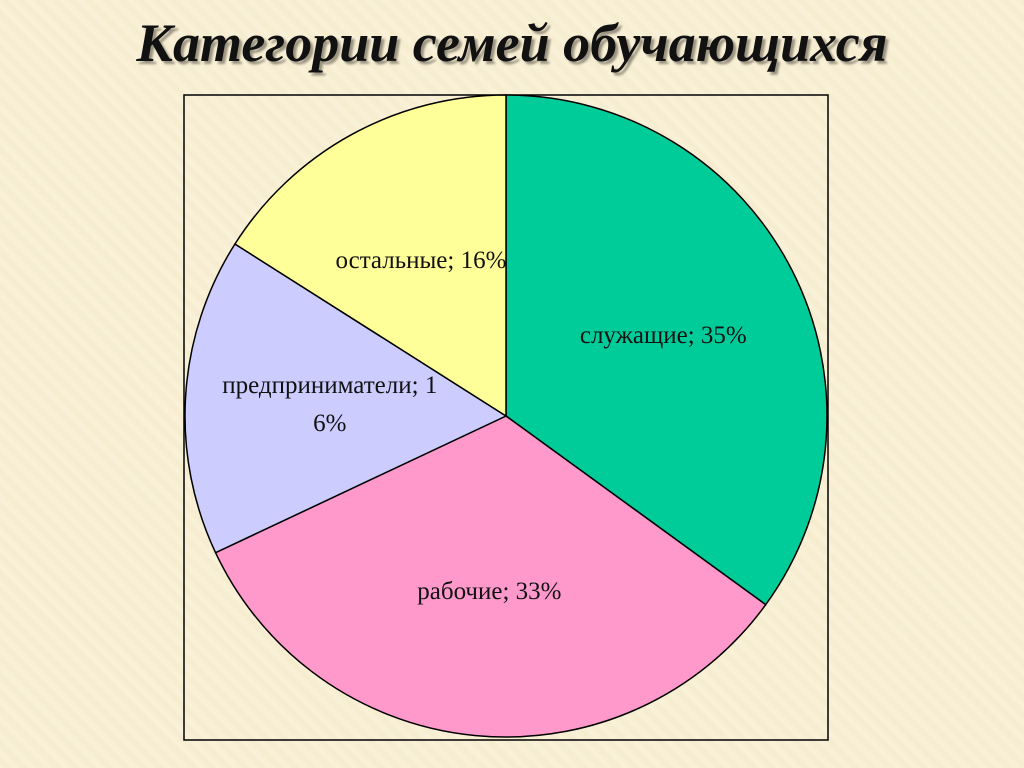 The width and height of the screenshot is (1024, 768). I want to click on data-label: предприниматели; 16%, so click(330, 404).